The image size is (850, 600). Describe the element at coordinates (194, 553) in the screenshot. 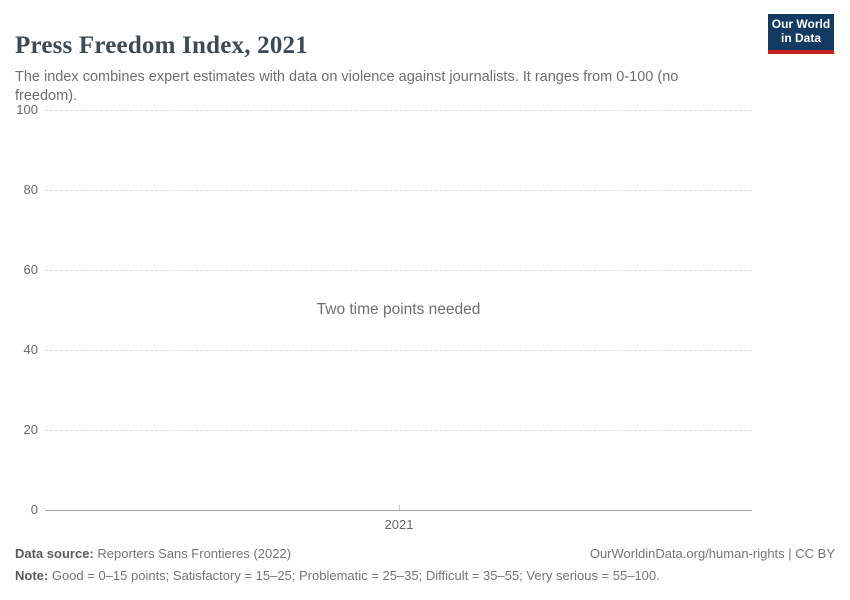

I see `data-source-value: Reporters Sans Frontieres (2022)` at that location.